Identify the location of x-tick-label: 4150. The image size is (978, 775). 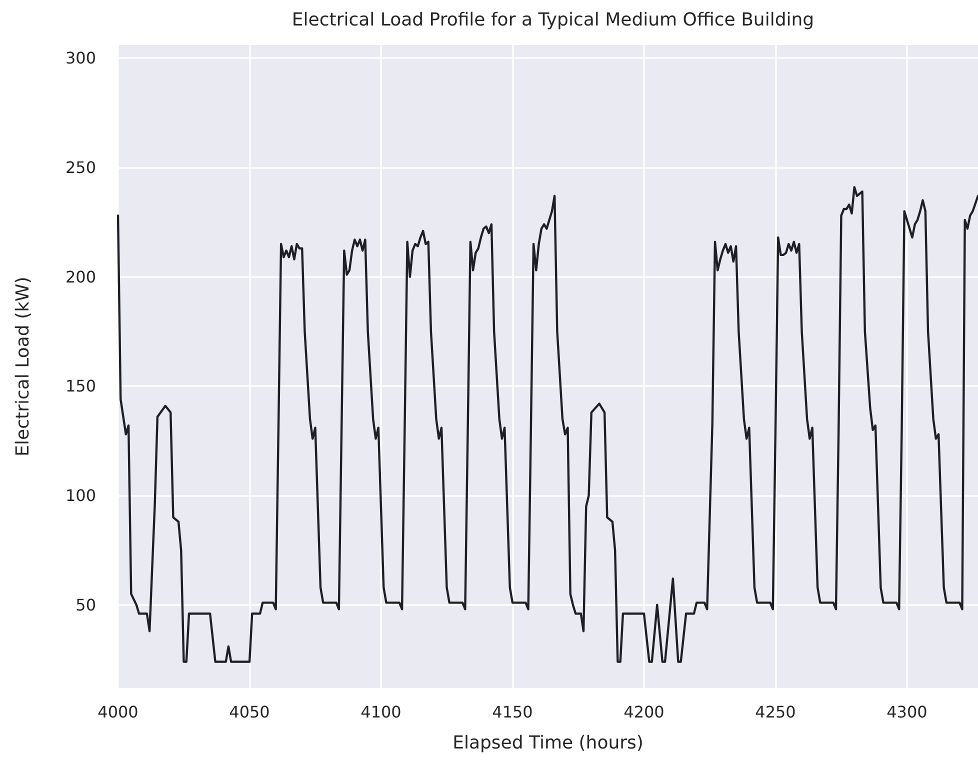
(512, 712).